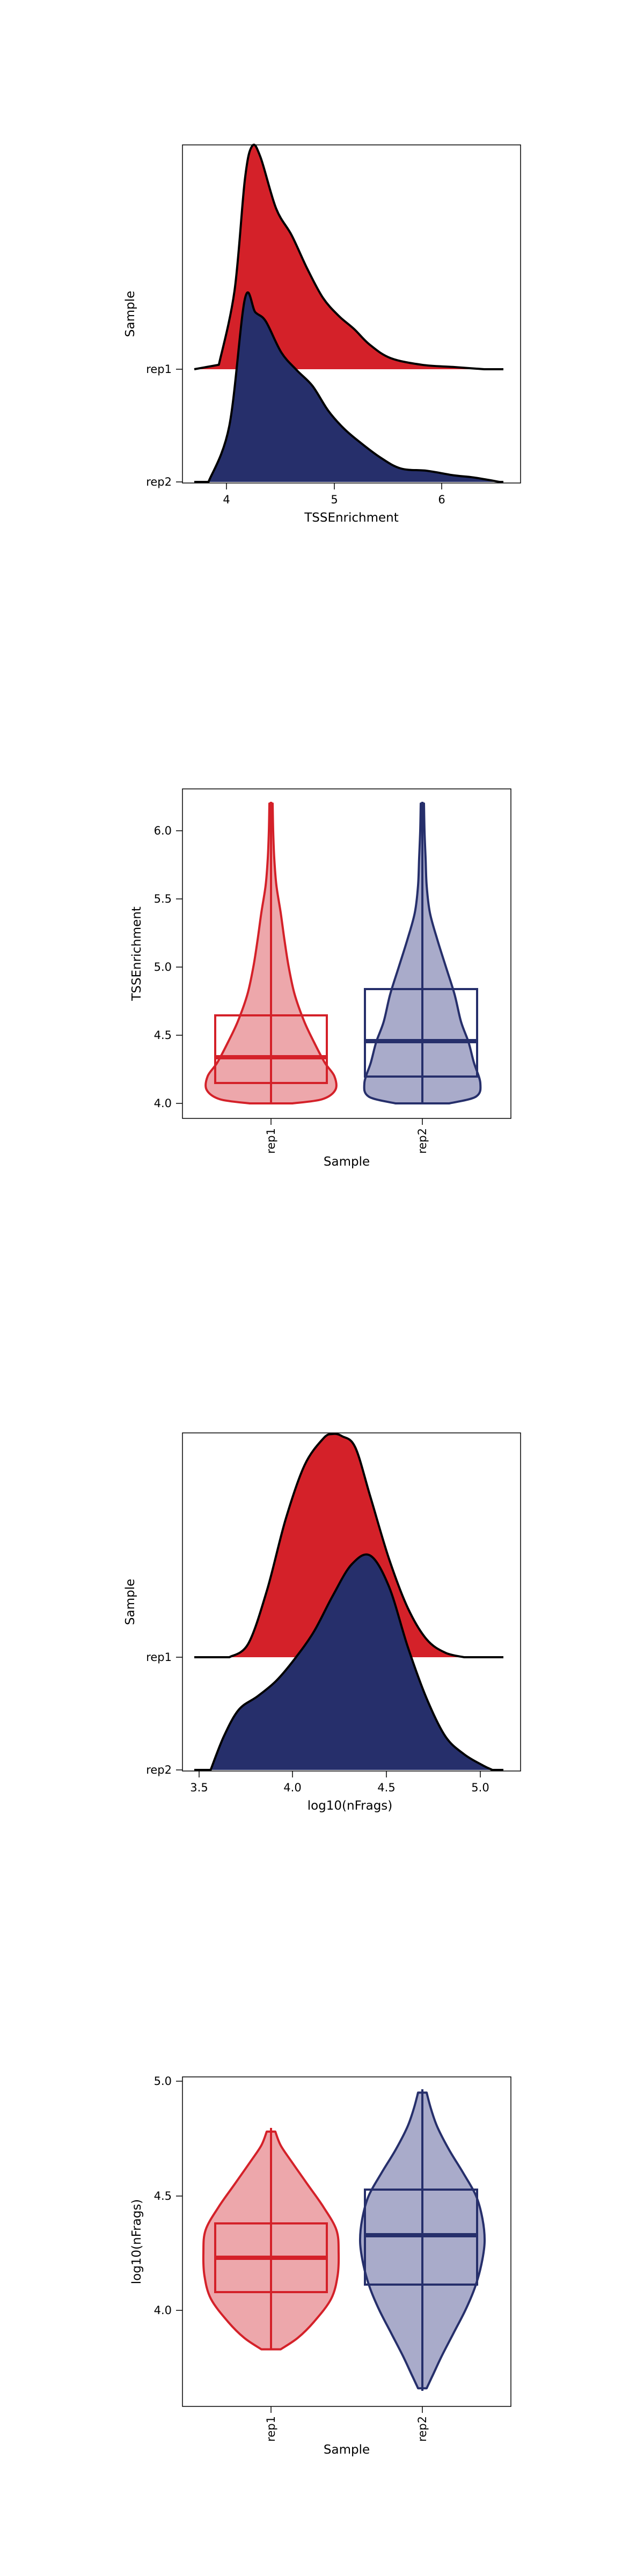 The image size is (644, 2576). I want to click on x-tick-label-5-0: 5.0, so click(480, 1787).